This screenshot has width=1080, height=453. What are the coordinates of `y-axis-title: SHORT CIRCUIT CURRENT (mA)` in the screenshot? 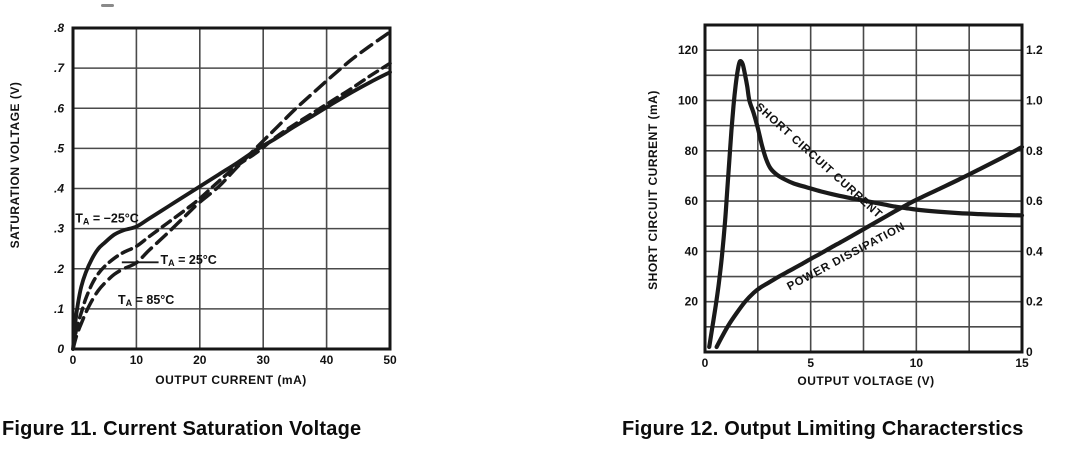 It's located at (653, 190).